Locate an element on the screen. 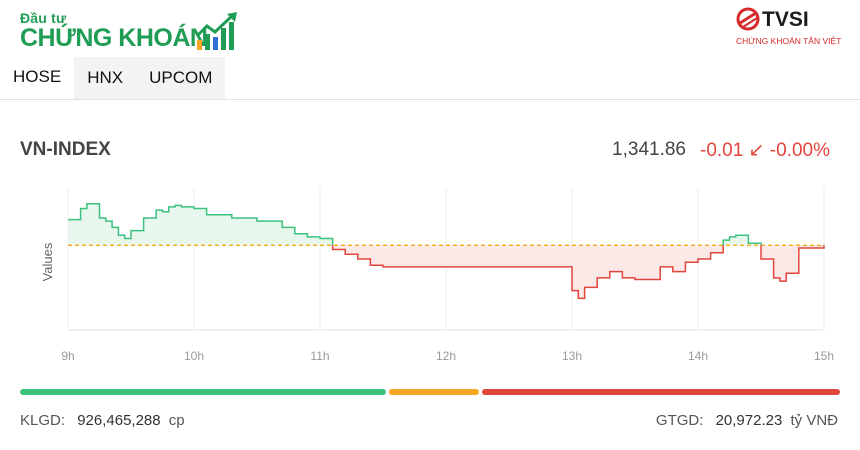 This screenshot has height=450, width=860. x-tick-label: 12h is located at coordinates (446, 356).